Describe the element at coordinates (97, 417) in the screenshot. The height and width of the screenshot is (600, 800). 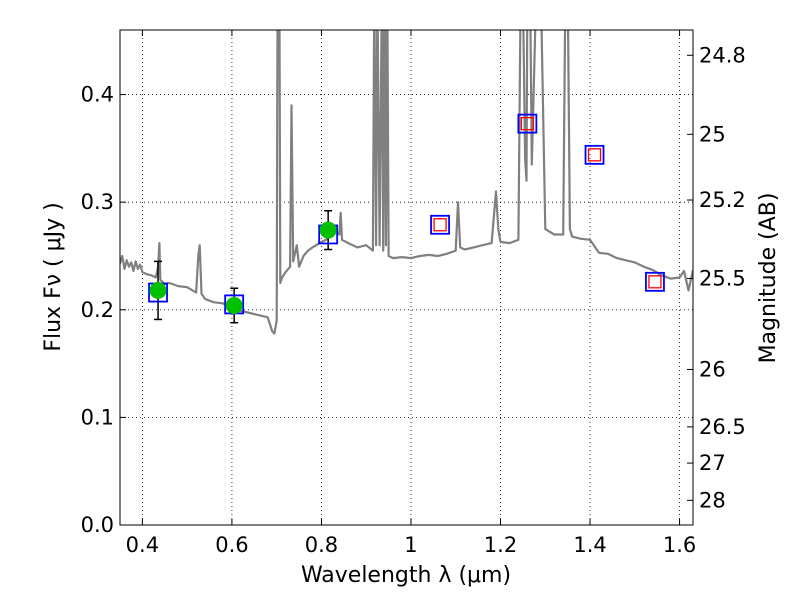
I see `y-tick-label: 0.1` at that location.